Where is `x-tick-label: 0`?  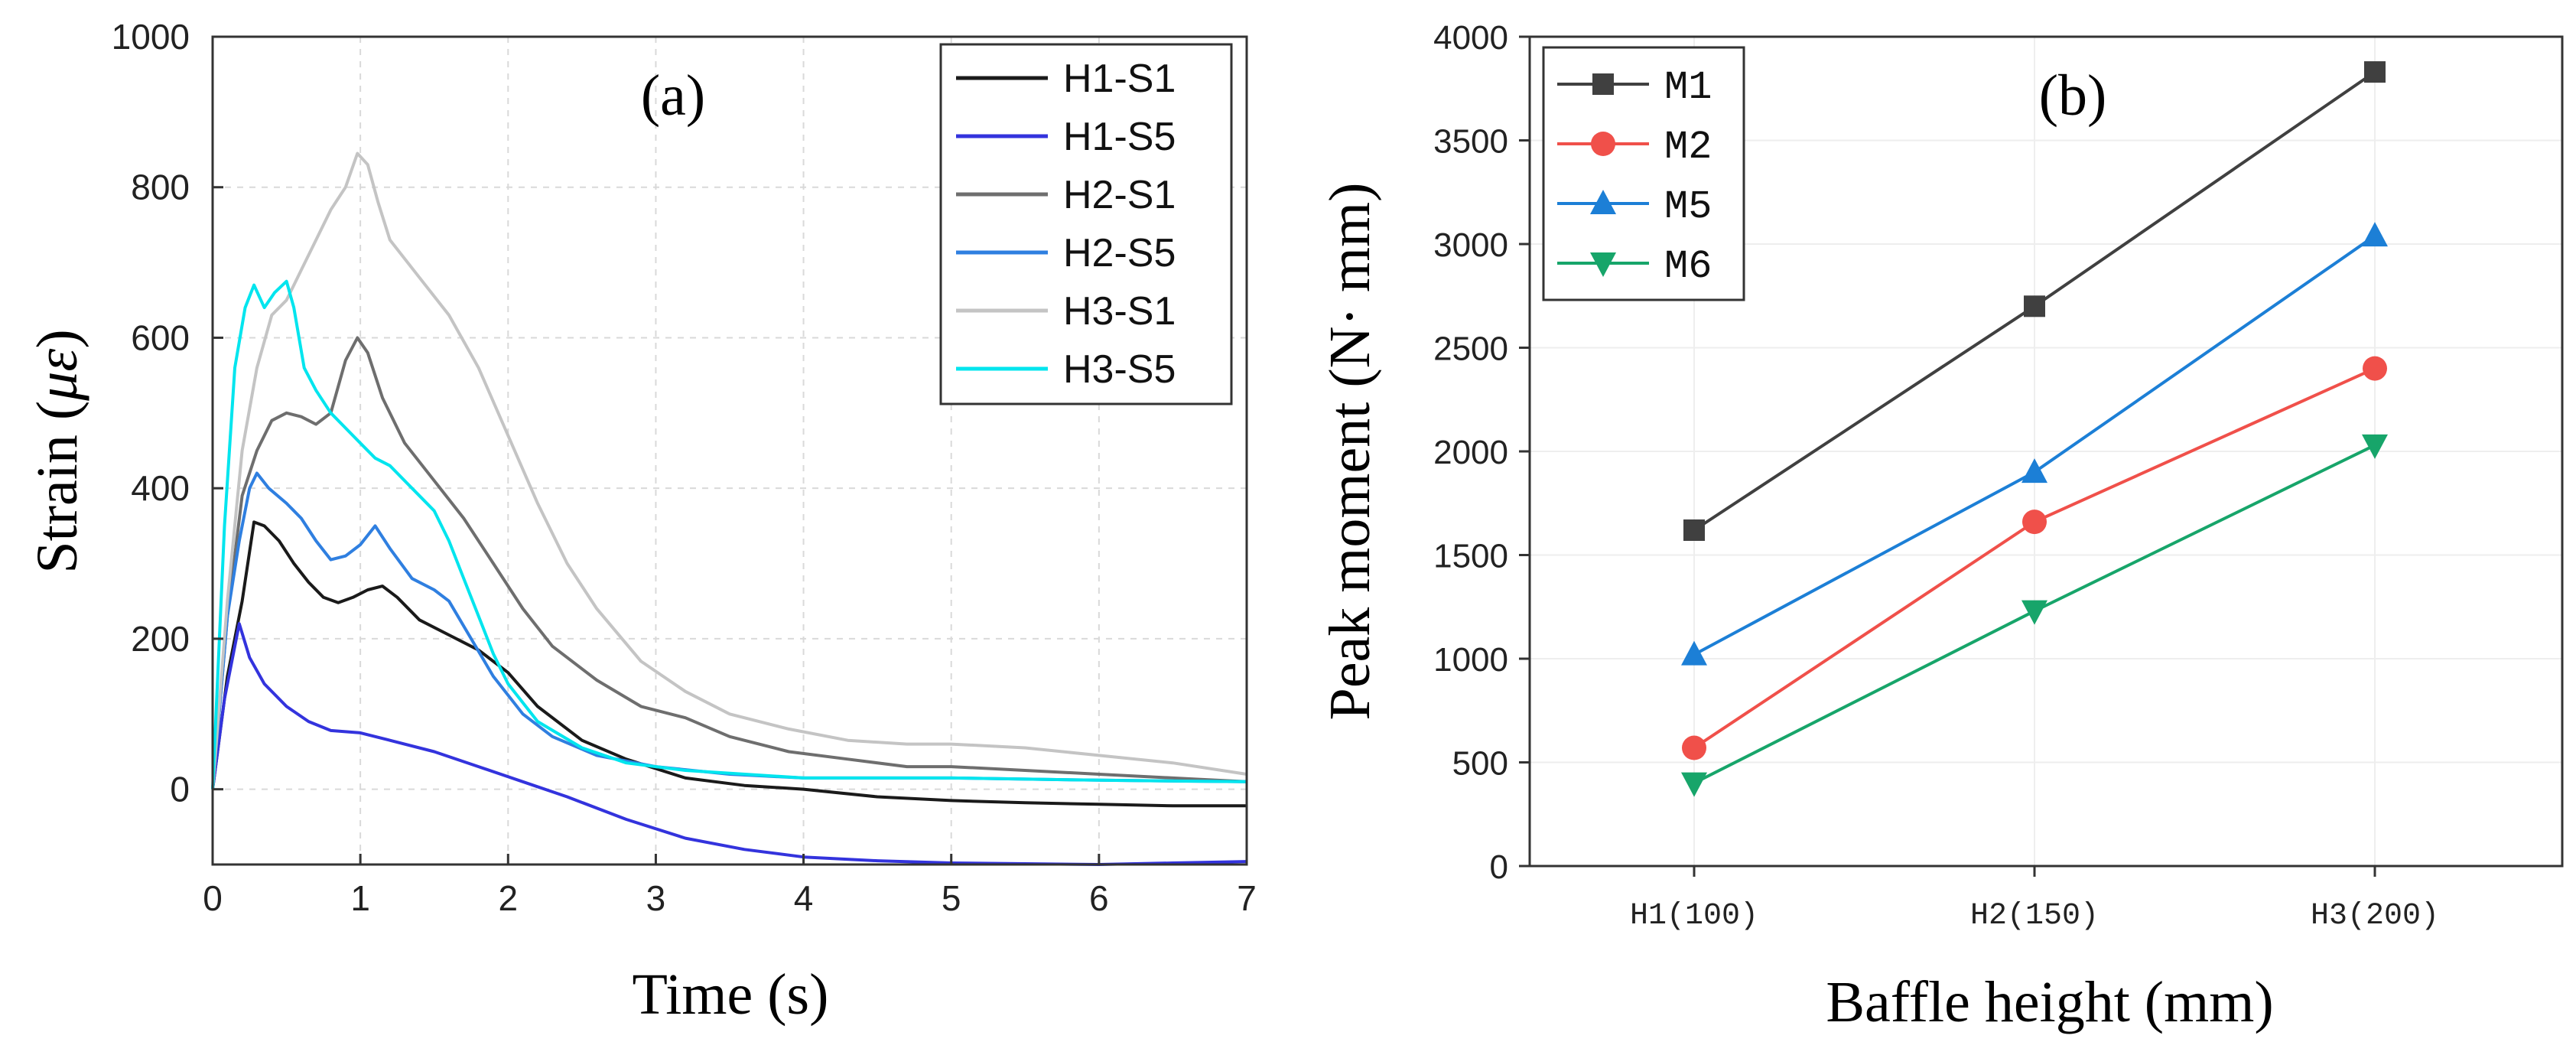
x-tick-label: 0 is located at coordinates (213, 898).